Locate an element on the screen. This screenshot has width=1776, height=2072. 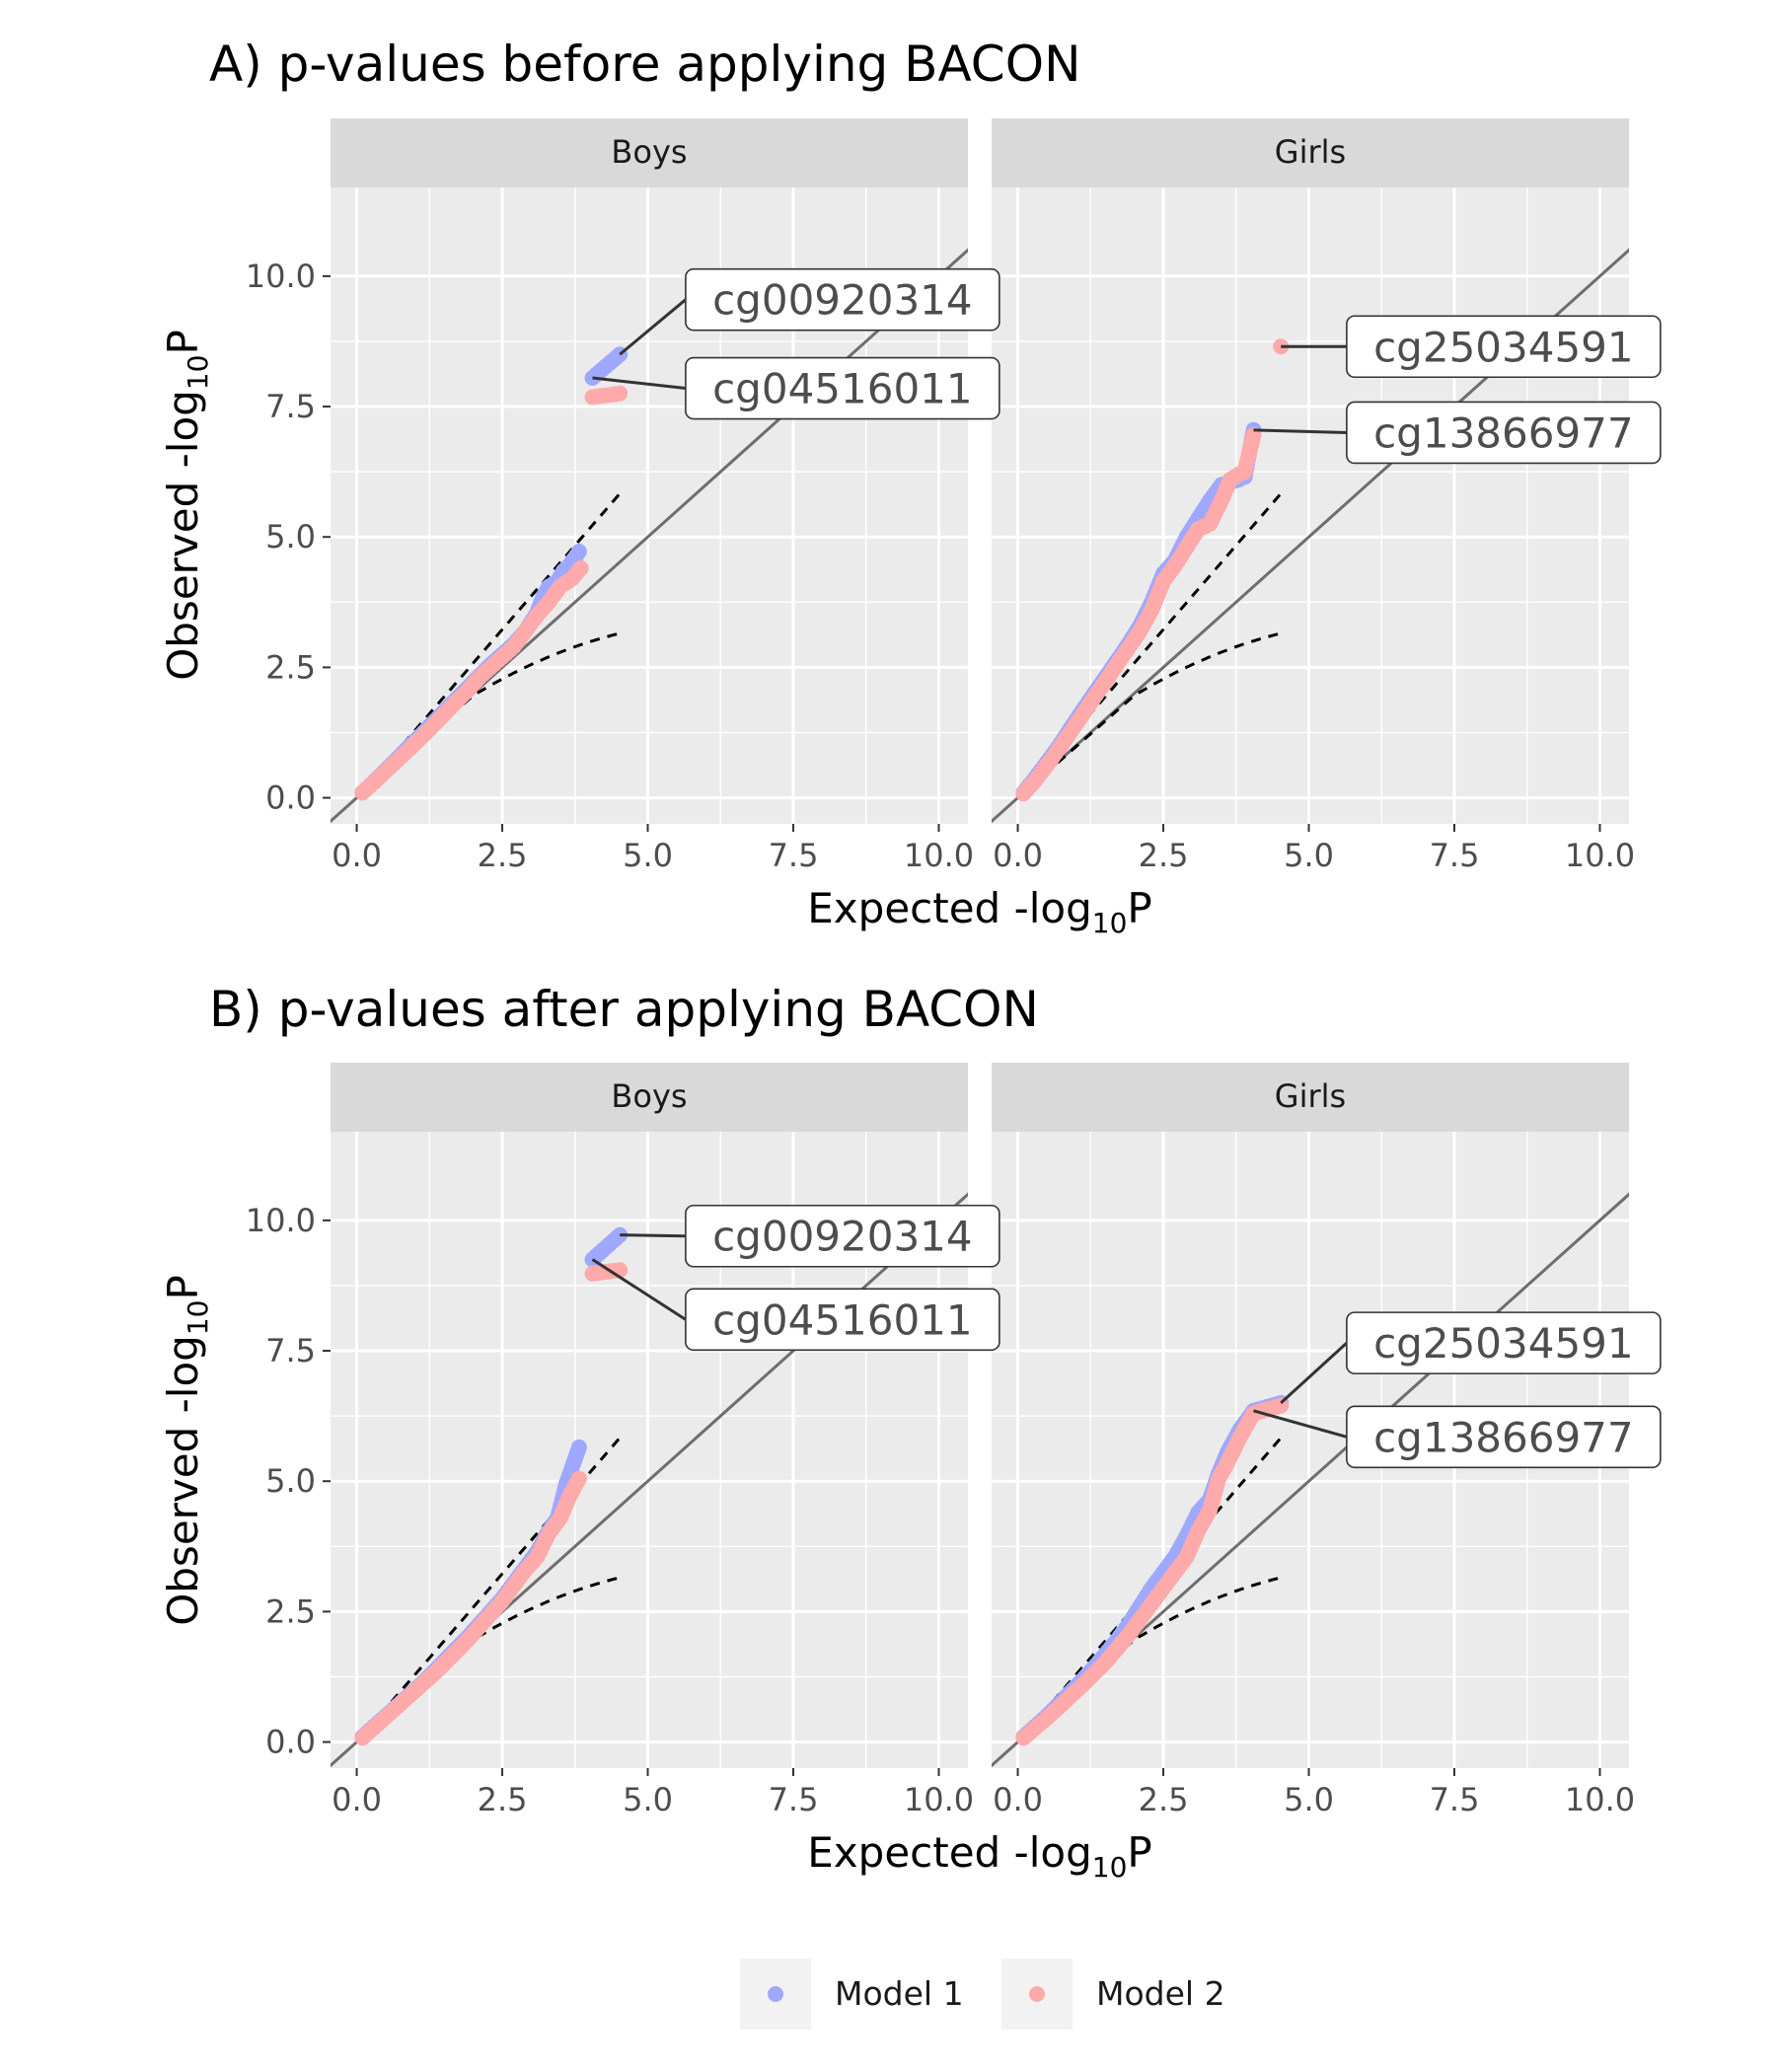
labels-a-boys: cg00920314 cg04516011 is located at coordinates (796, 344).